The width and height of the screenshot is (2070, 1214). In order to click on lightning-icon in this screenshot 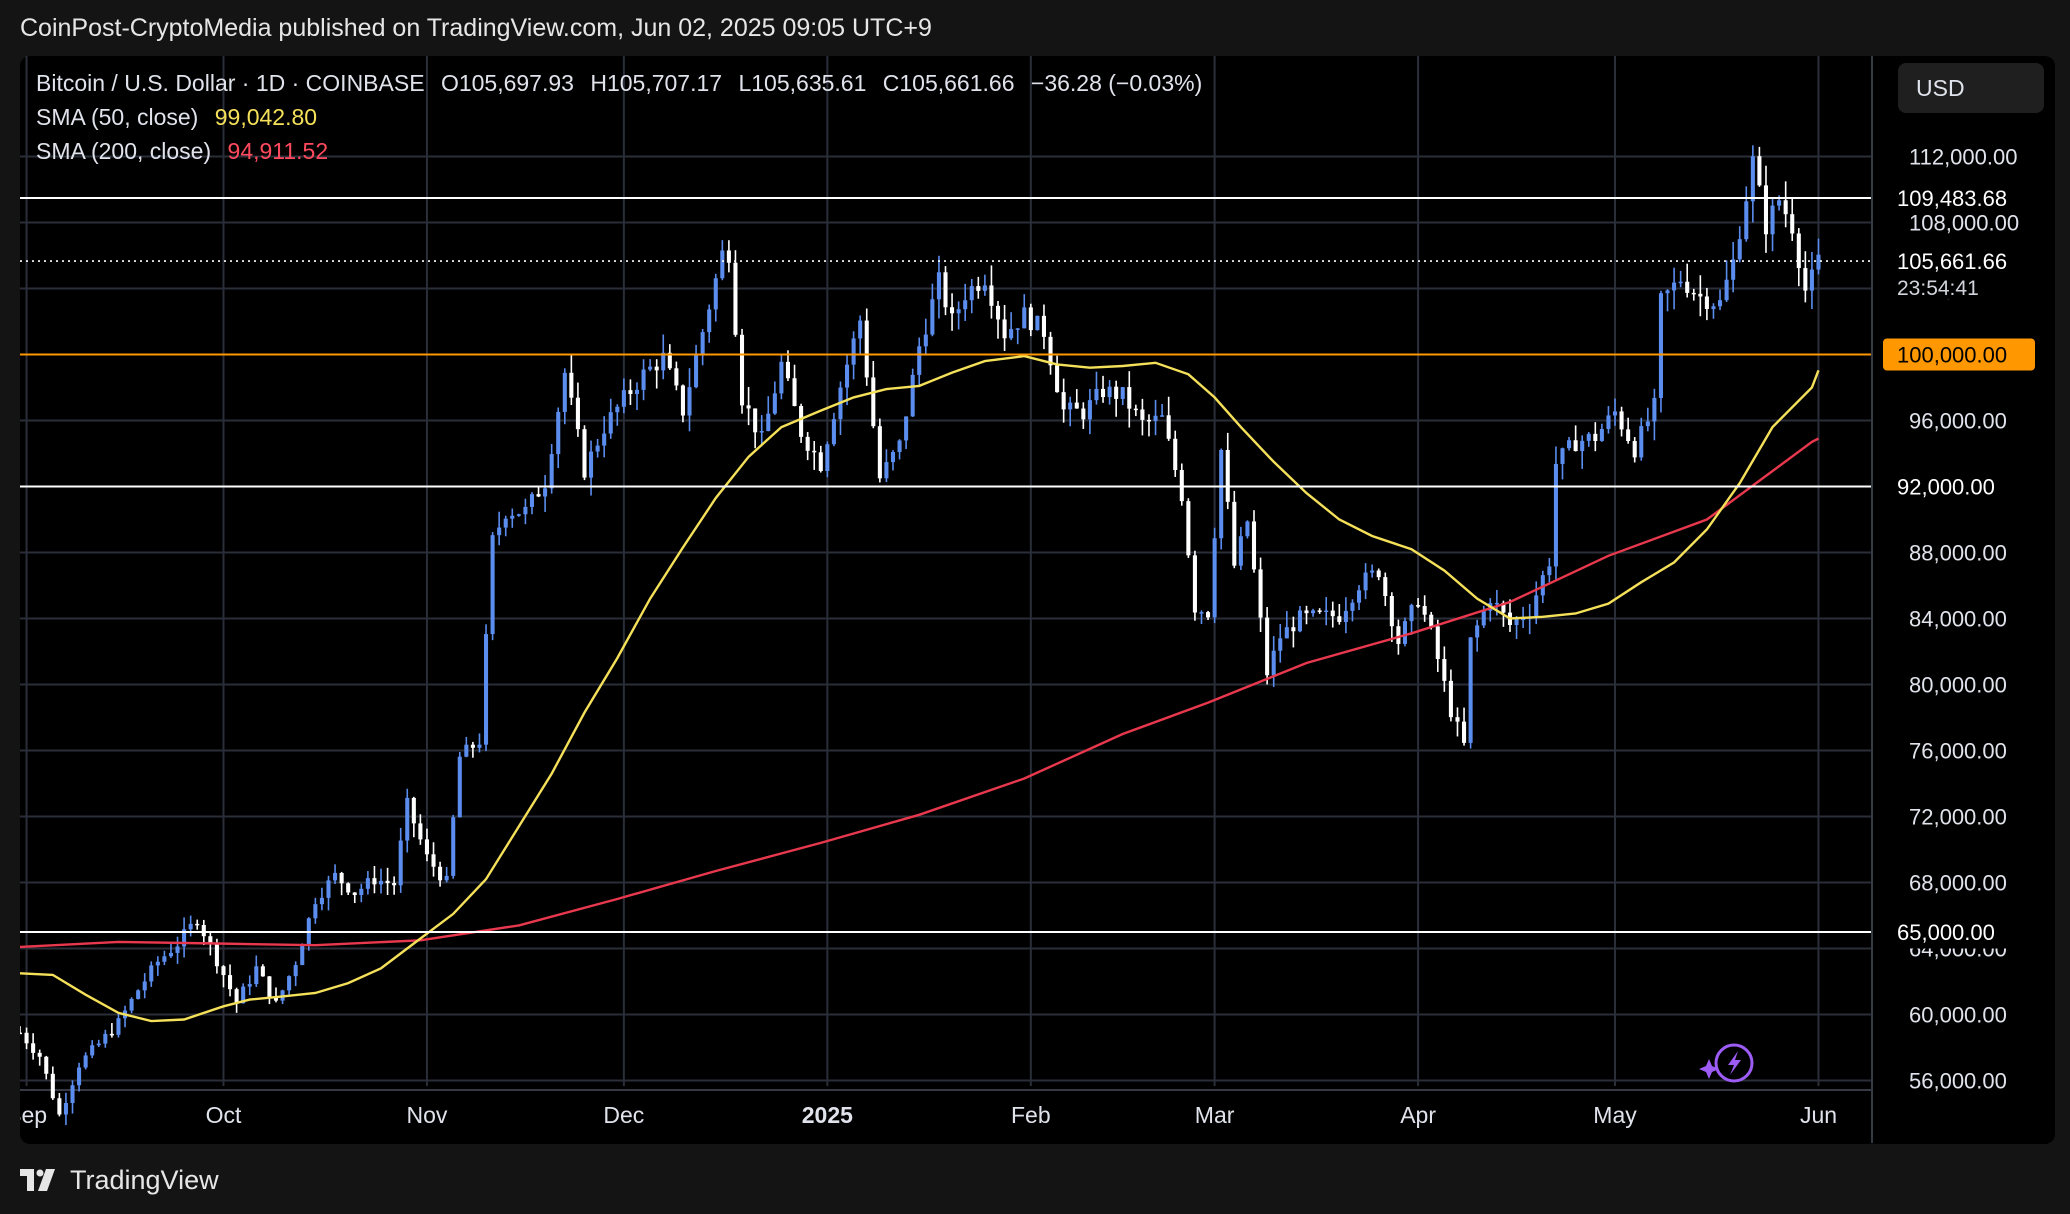, I will do `click(1726, 1063)`.